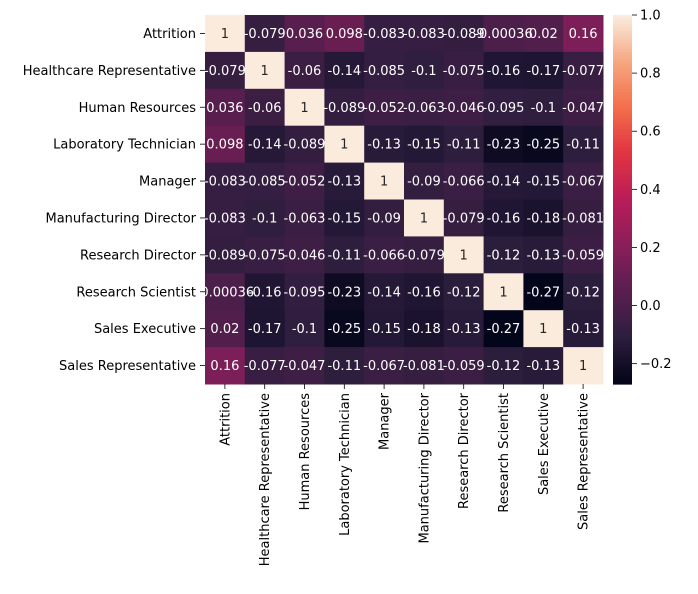  Describe the element at coordinates (424, 467) in the screenshot. I see `x-tick-label-manufacturing-director: Manufacturing Director` at that location.